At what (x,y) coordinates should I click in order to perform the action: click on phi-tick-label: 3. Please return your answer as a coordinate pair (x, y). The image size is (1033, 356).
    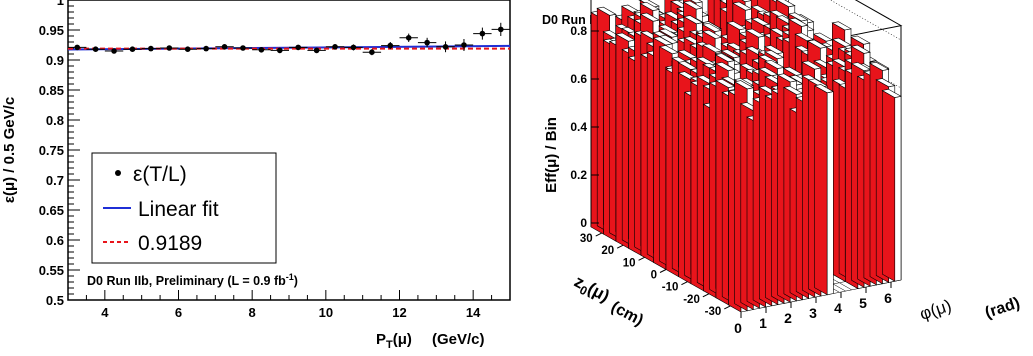
    Looking at the image, I should click on (813, 313).